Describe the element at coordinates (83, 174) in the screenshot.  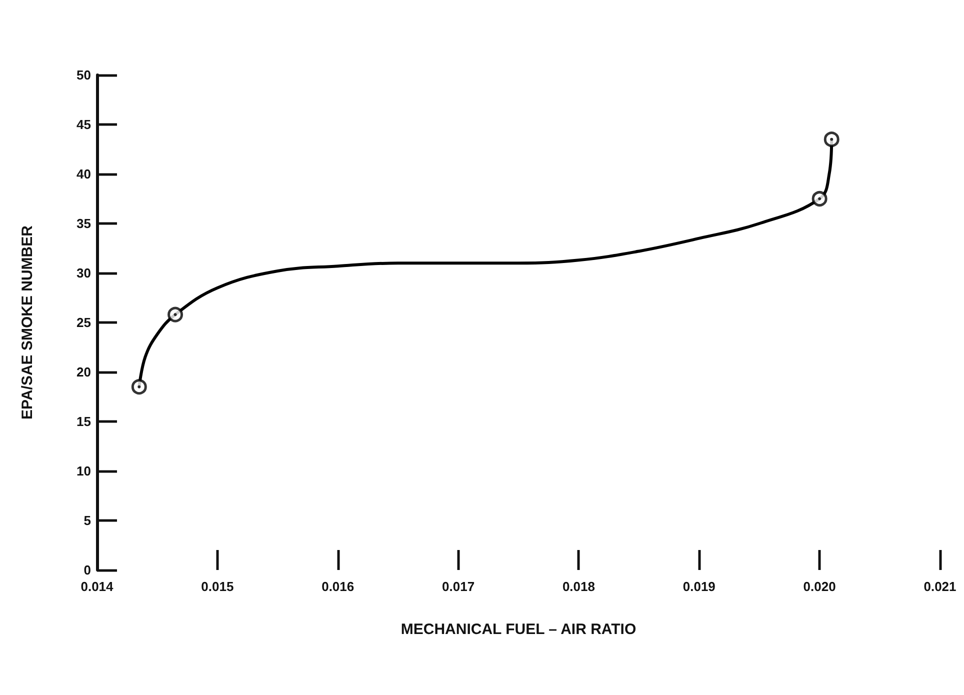
I see `y-tick-label: 40` at that location.